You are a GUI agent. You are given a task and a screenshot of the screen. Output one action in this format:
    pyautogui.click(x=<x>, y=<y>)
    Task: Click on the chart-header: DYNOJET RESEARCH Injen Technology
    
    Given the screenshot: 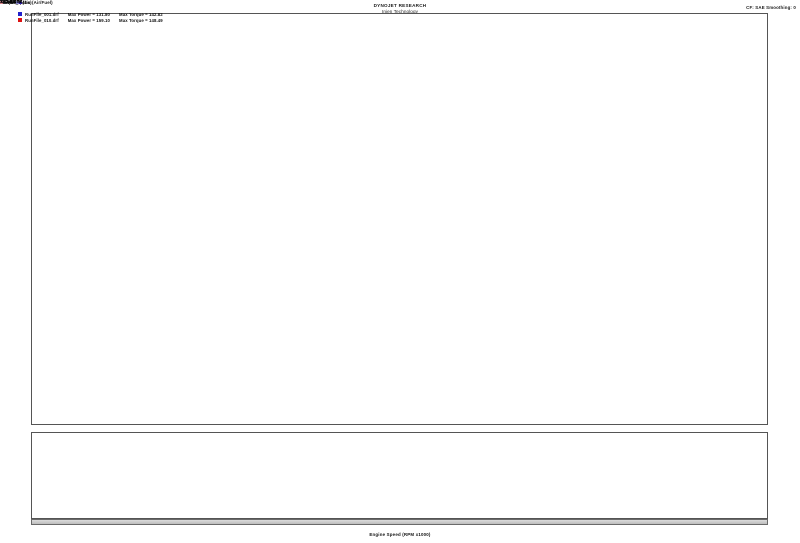 What is the action you would take?
    pyautogui.click(x=400, y=9)
    